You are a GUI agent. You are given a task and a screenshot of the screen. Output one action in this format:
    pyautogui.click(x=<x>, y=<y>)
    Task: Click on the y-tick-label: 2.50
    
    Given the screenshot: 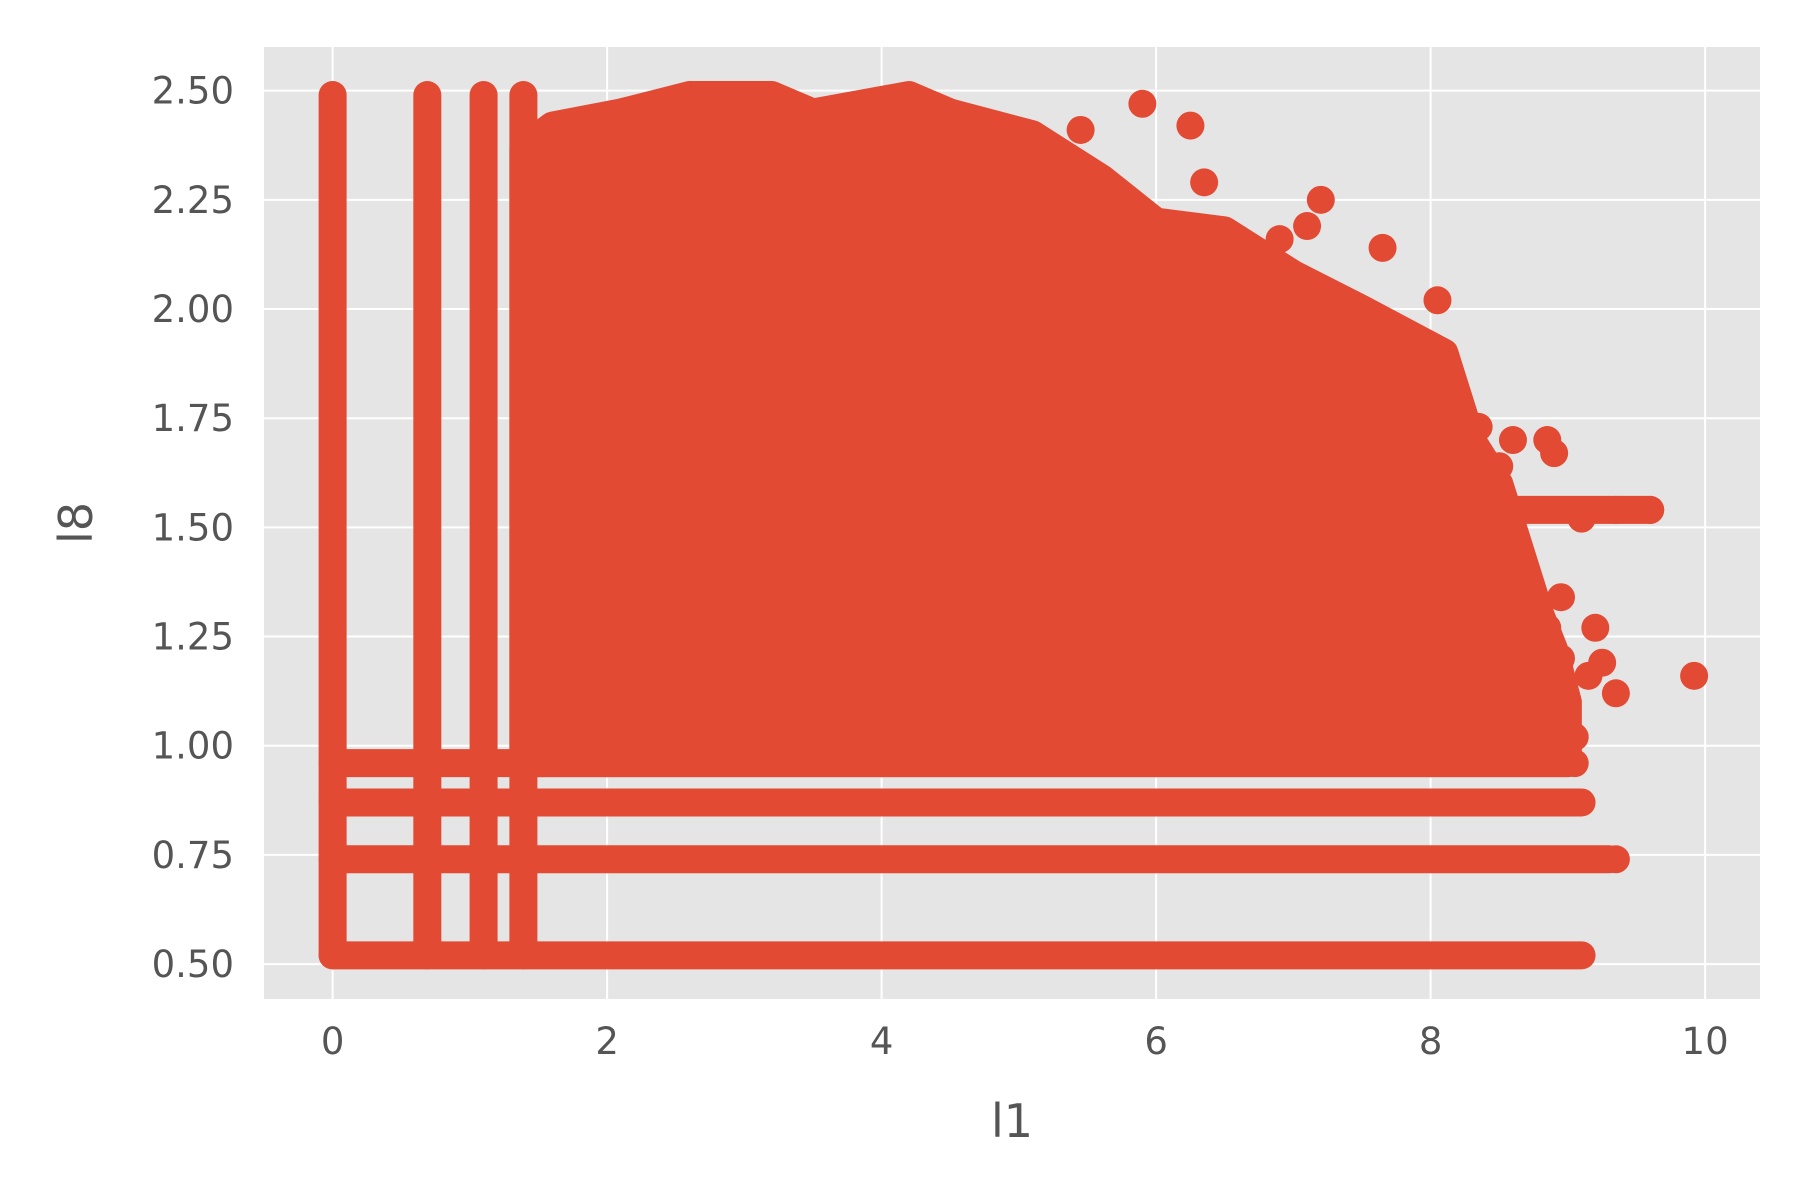 What is the action you would take?
    pyautogui.click(x=193, y=91)
    